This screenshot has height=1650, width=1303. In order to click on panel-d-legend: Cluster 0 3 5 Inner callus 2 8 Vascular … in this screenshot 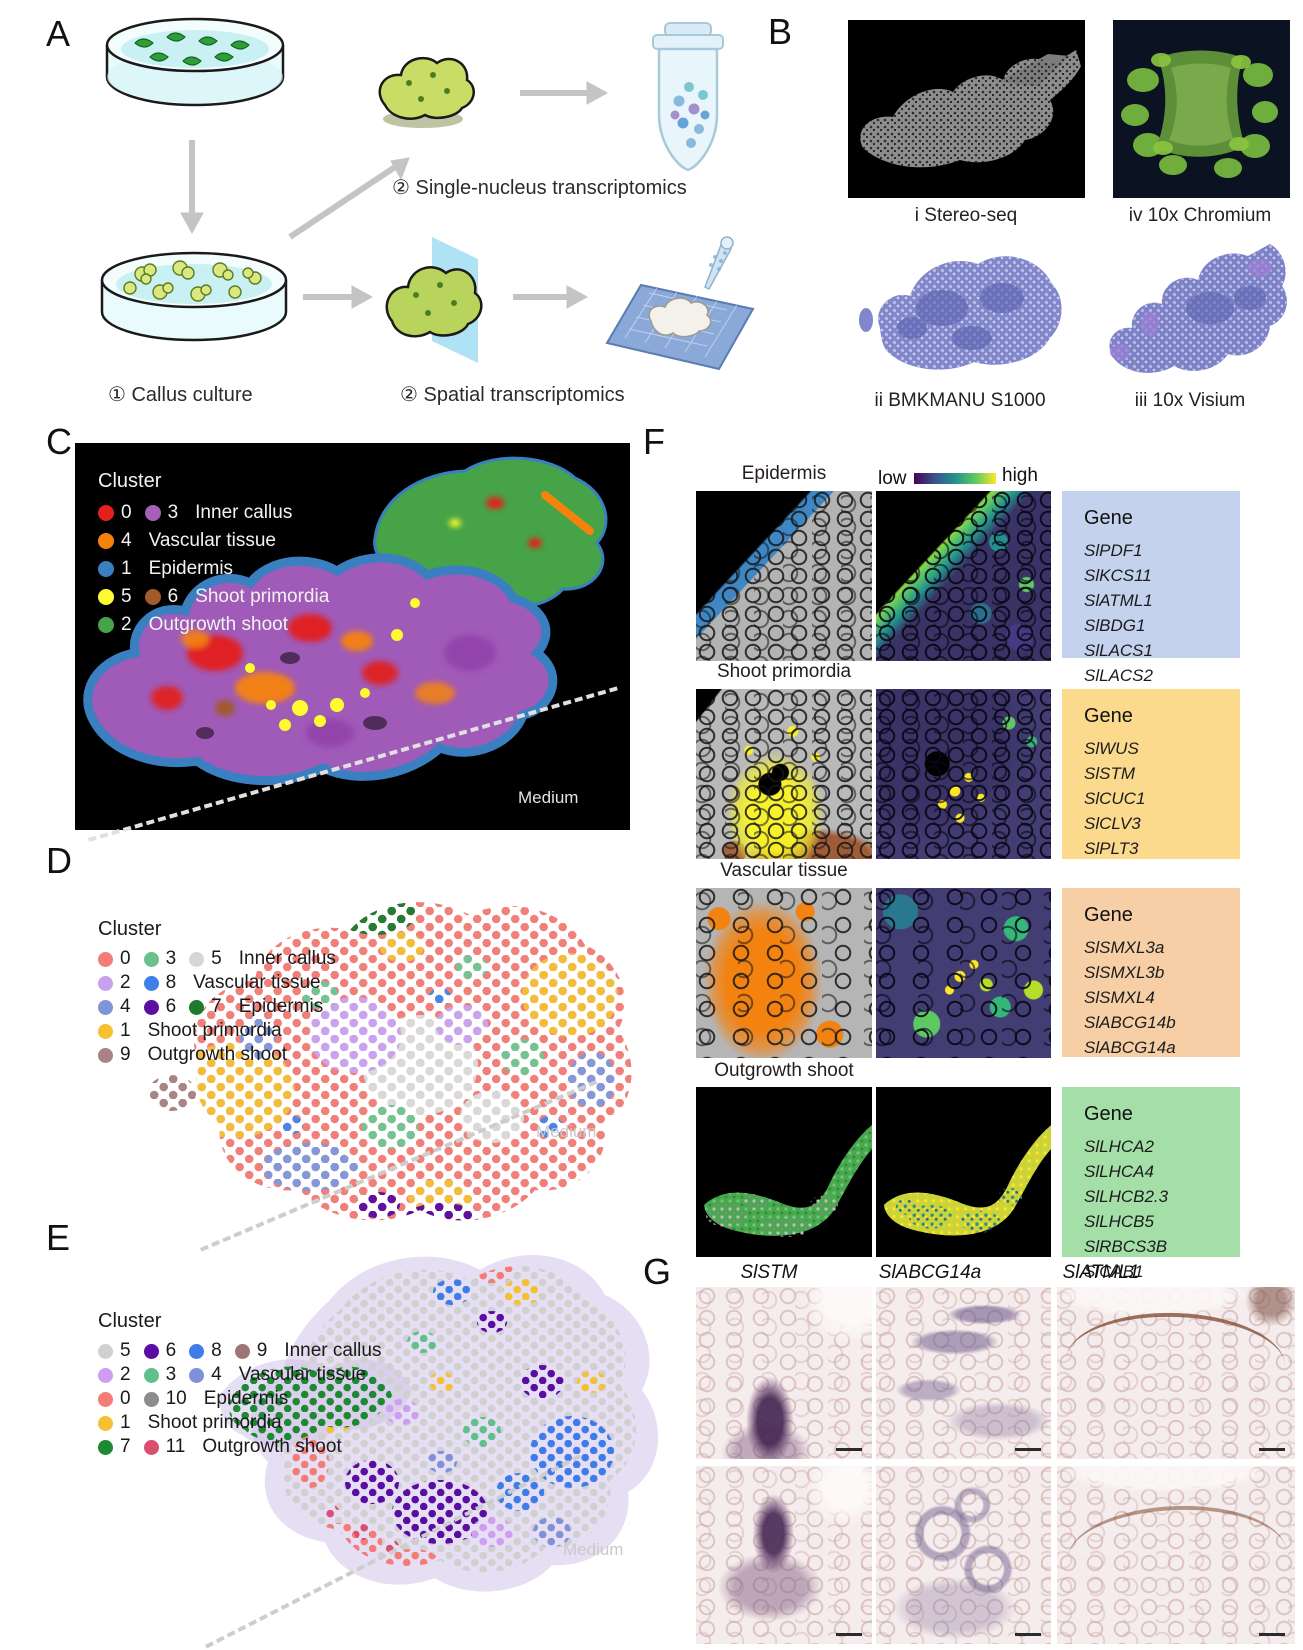, I will do `click(217, 992)`.